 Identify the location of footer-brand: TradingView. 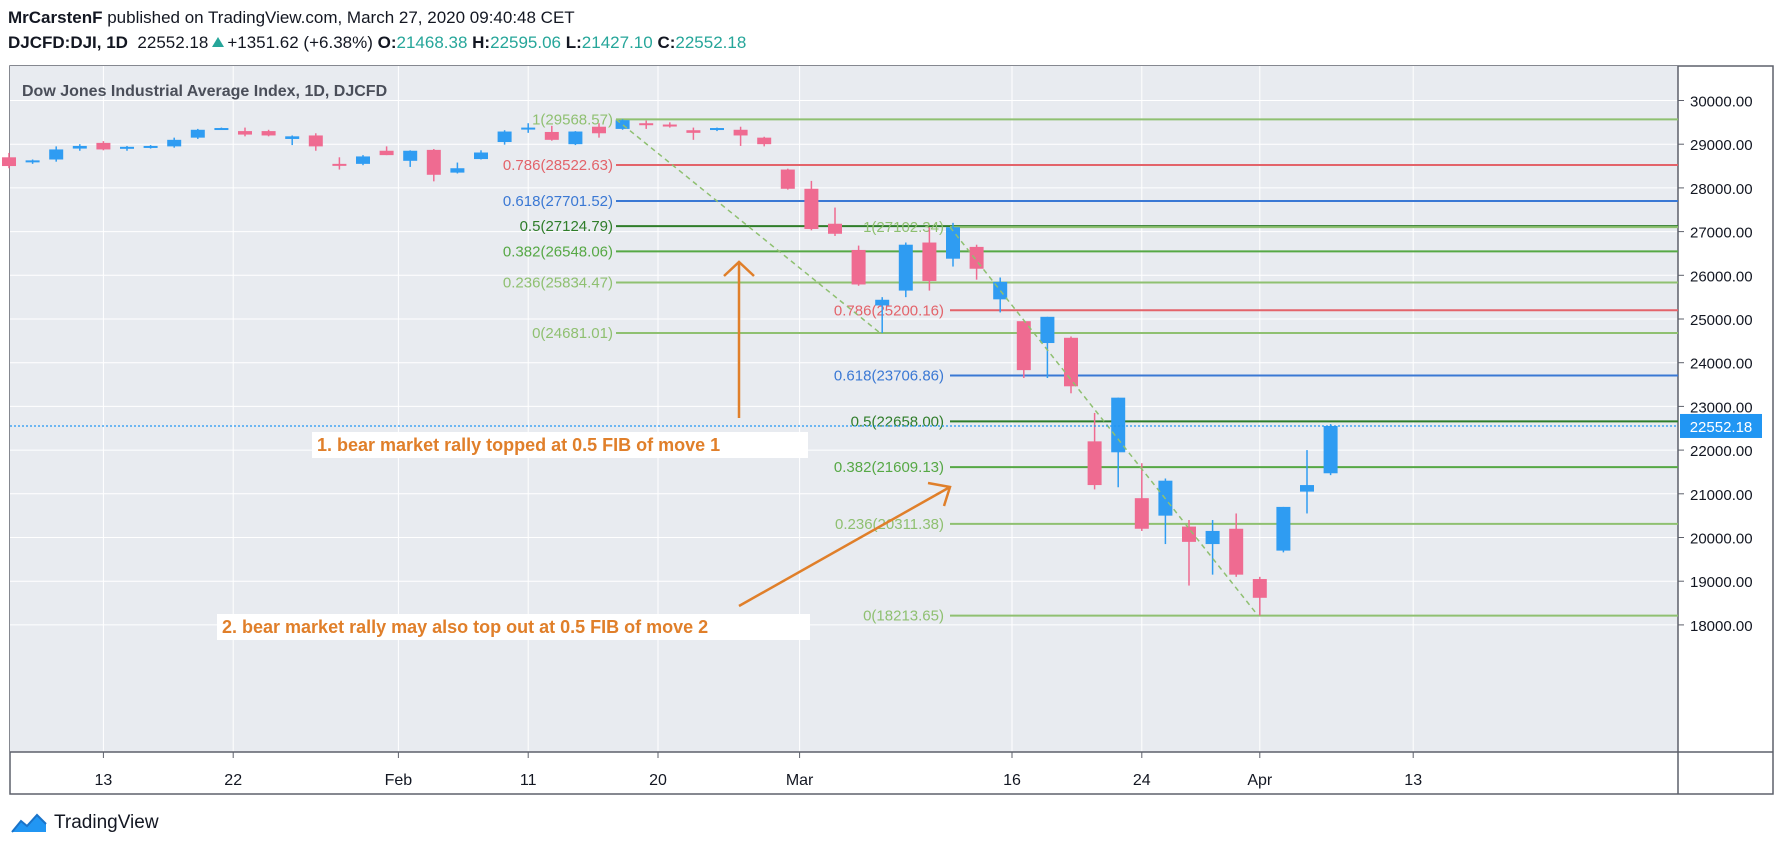
(84, 823).